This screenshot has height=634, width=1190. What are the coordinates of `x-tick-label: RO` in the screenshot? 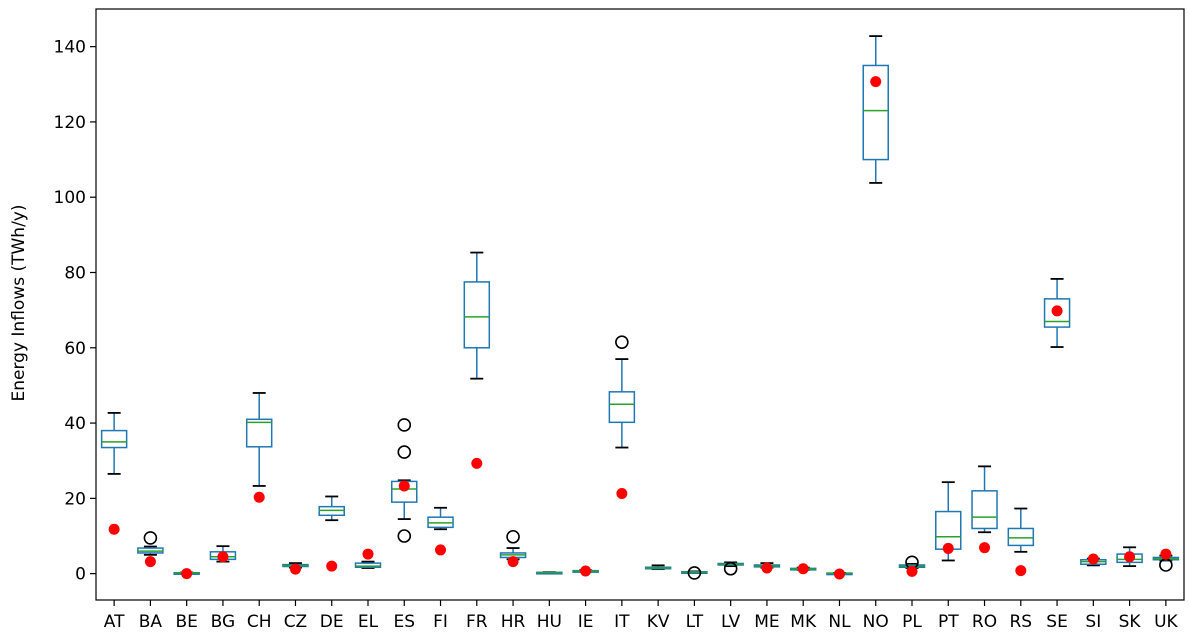 It's located at (984, 622).